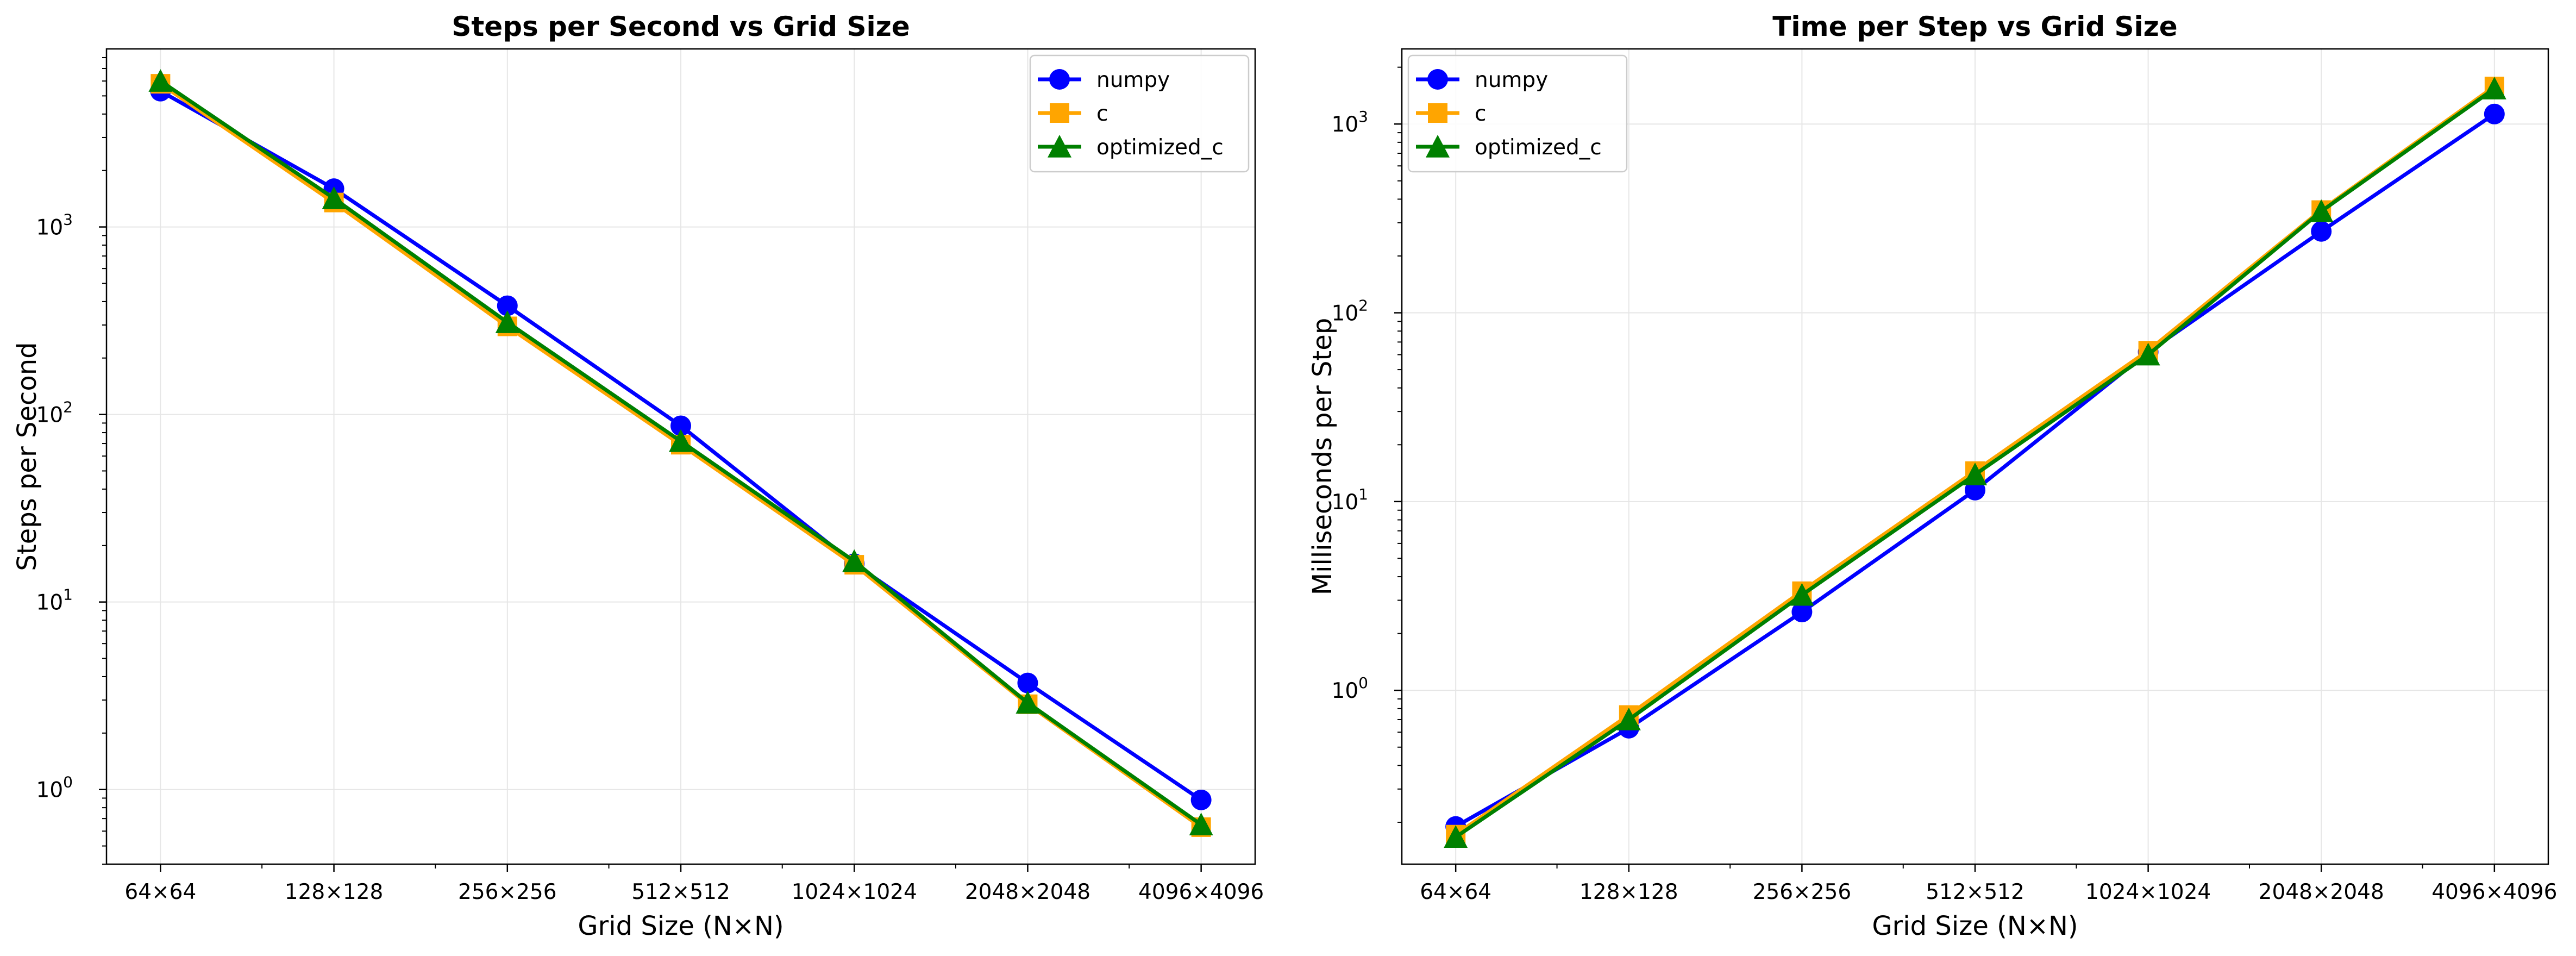 This screenshot has width=2576, height=956. I want to click on chart-title: Time per Step vs Grid Size, so click(1974, 26).